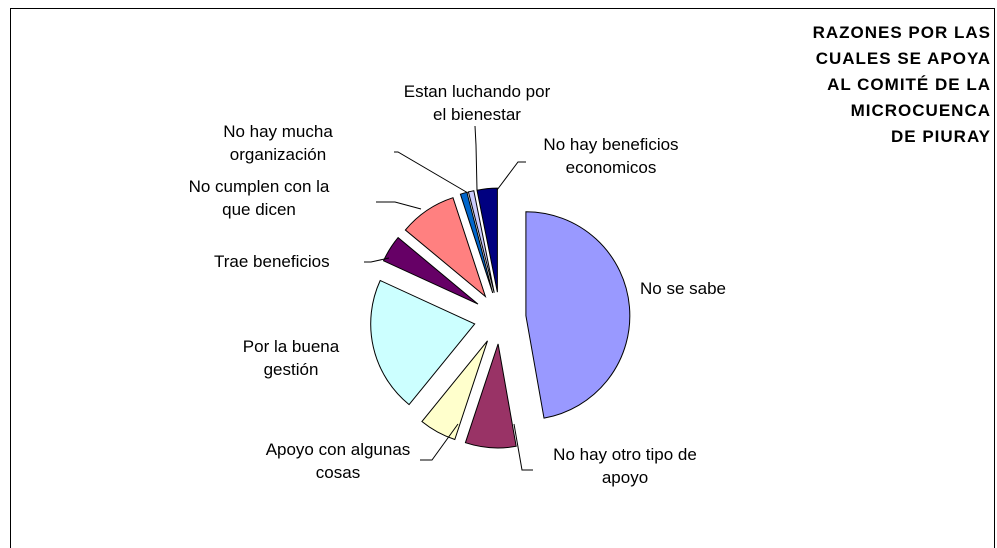  What do you see at coordinates (625, 466) in the screenshot?
I see `slice-label-2: No hay otro tipo de apoyo` at bounding box center [625, 466].